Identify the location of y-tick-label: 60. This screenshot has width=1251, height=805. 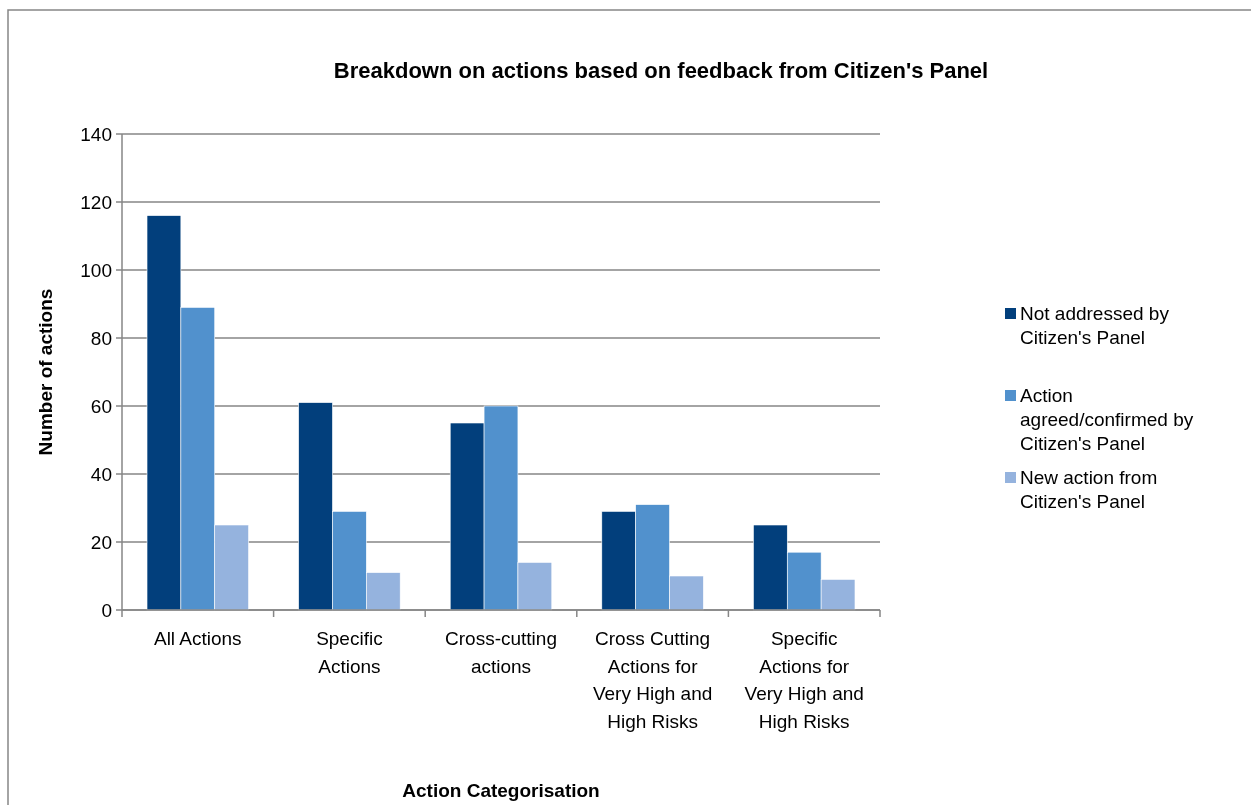
(101, 406).